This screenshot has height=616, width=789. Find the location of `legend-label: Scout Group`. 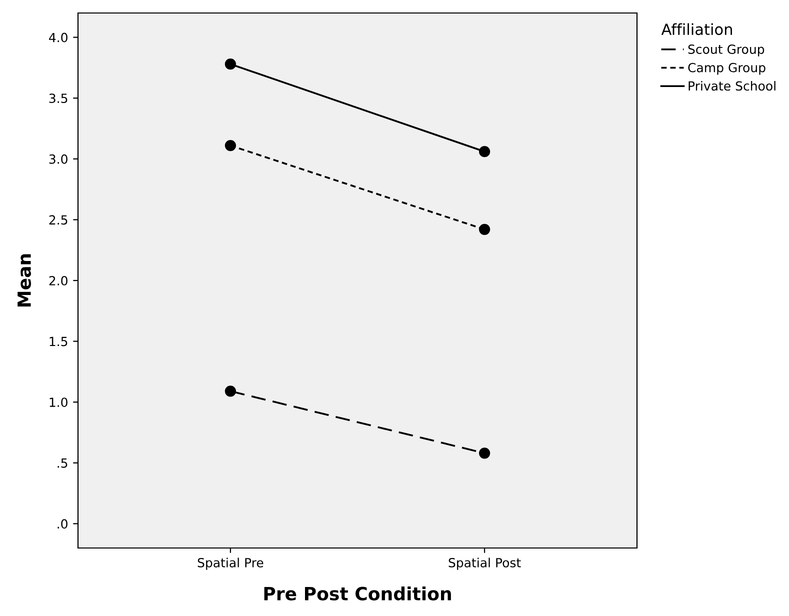

legend-label: Scout Group is located at coordinates (726, 50).